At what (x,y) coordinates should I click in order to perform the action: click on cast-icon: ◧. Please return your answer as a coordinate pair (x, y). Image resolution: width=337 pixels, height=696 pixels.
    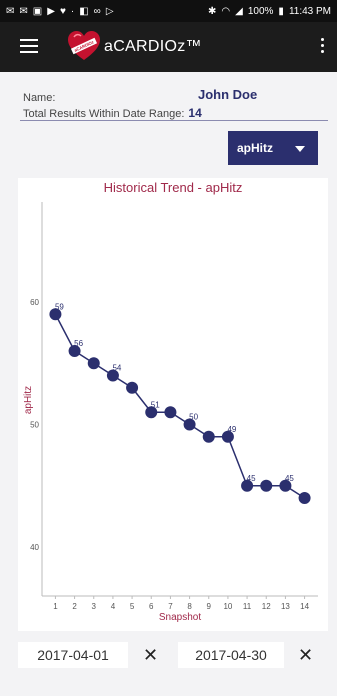
    Looking at the image, I should click on (84, 11).